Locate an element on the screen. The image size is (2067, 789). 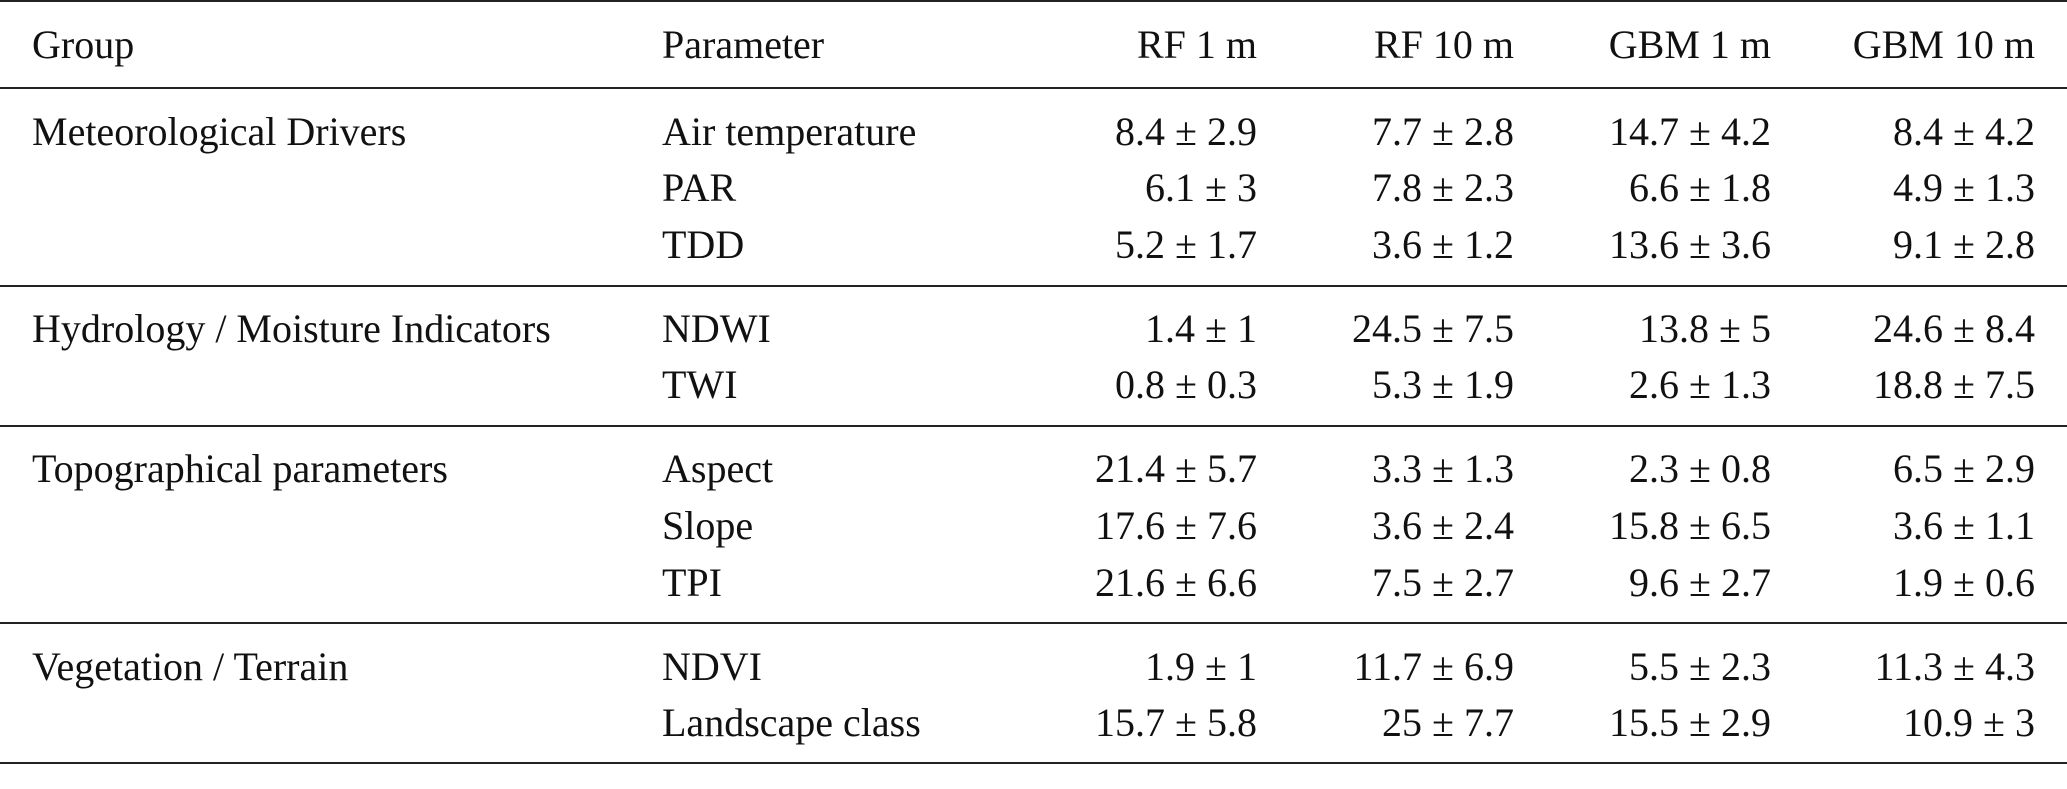
value-cell: 13.6 ± 3.6 is located at coordinates (1690, 244).